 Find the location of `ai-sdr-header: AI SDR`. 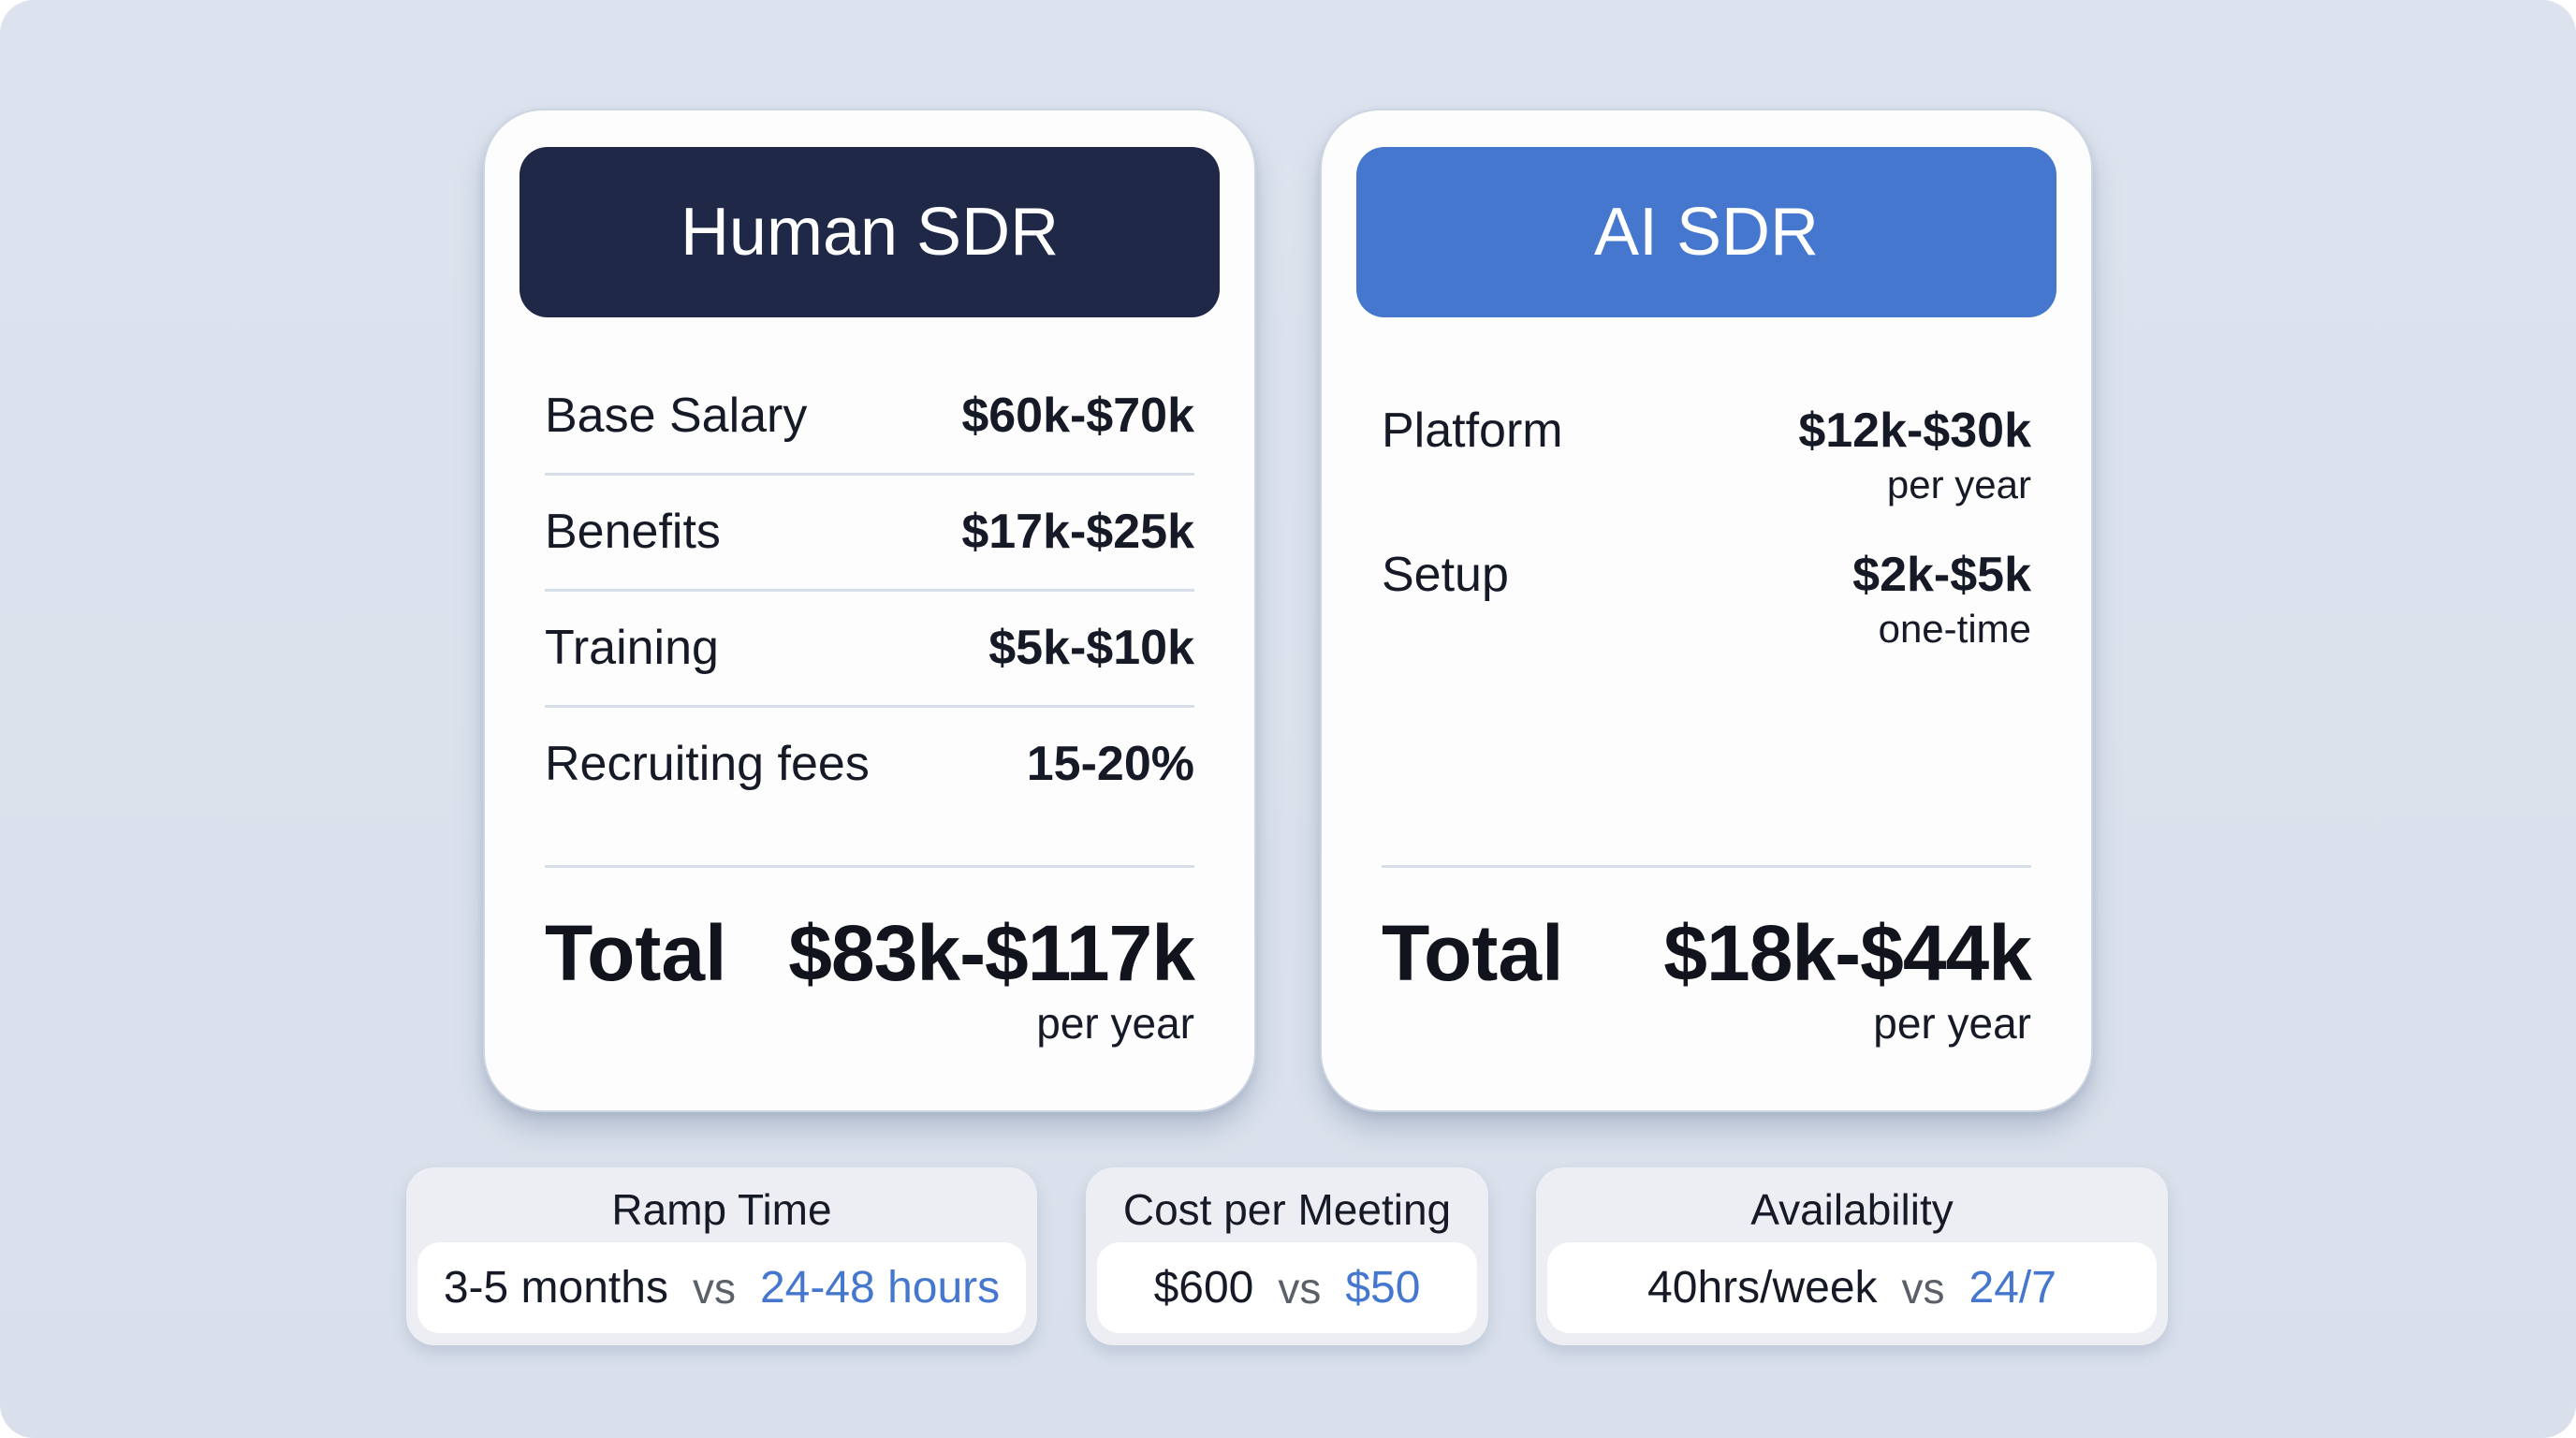

ai-sdr-header: AI SDR is located at coordinates (1706, 232).